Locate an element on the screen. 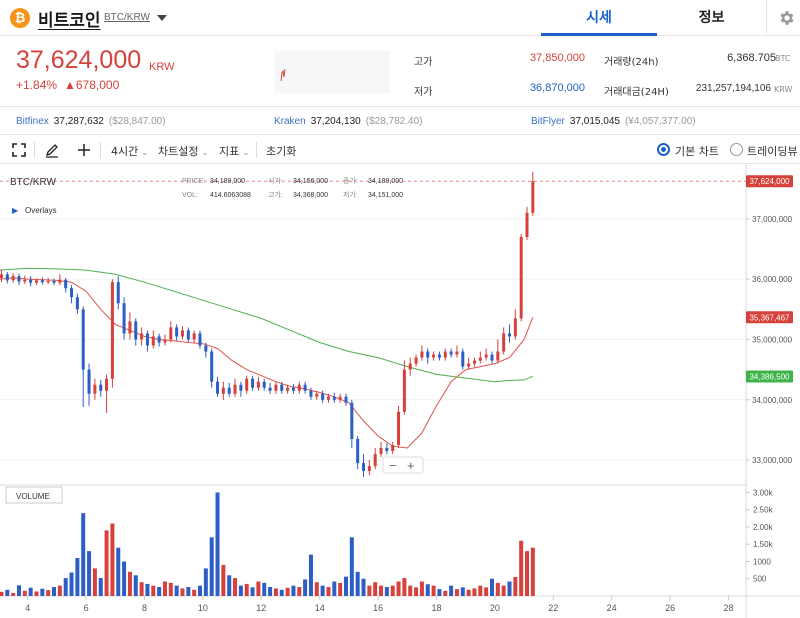 Image resolution: width=800 pixels, height=618 pixels. ma-slow-line is located at coordinates (267, 325).